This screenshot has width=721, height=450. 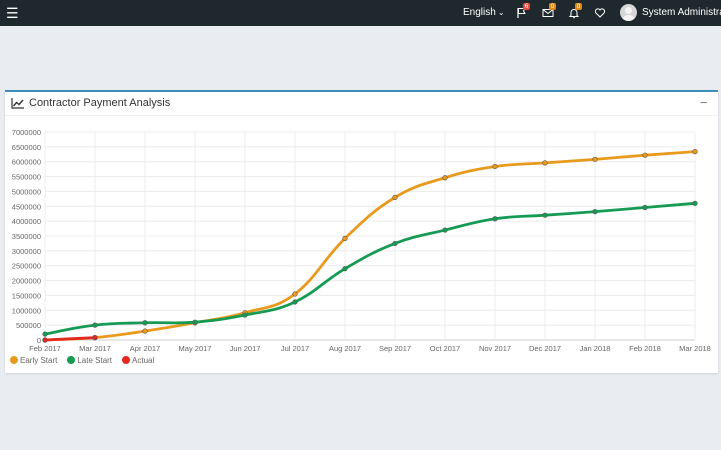 I want to click on legend-item-late-start: Late Start, so click(x=89, y=360).